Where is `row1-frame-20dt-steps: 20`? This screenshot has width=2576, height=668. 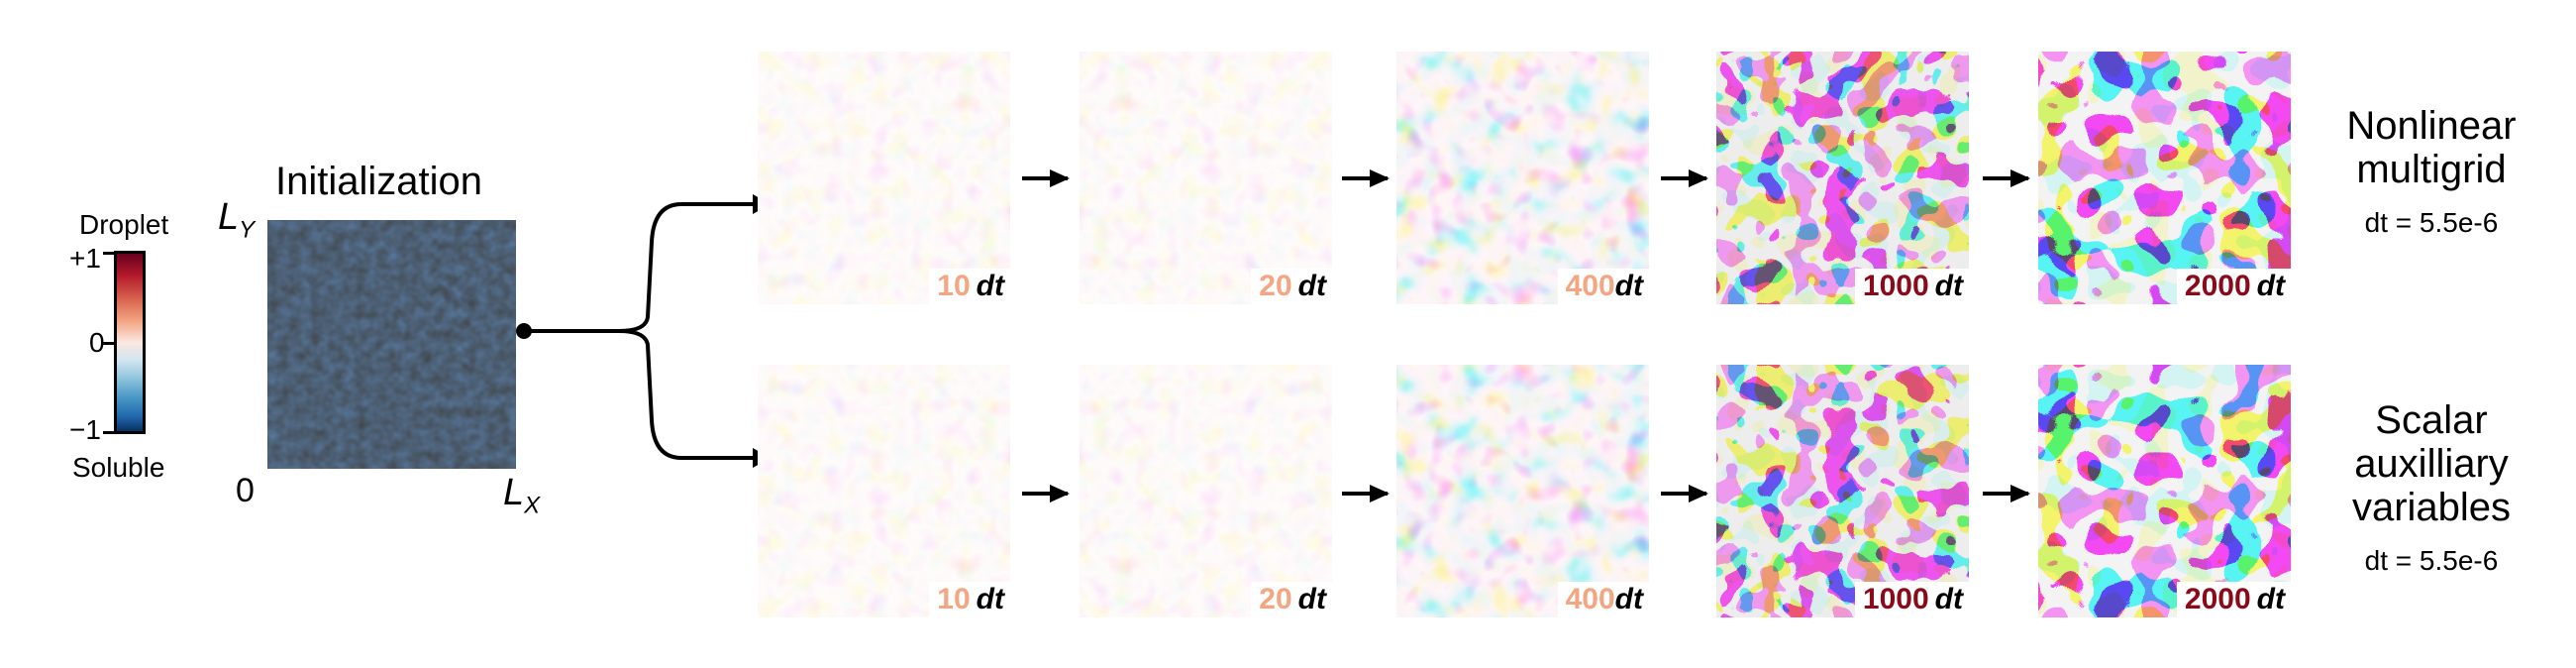 row1-frame-20dt-steps: 20 is located at coordinates (1275, 286).